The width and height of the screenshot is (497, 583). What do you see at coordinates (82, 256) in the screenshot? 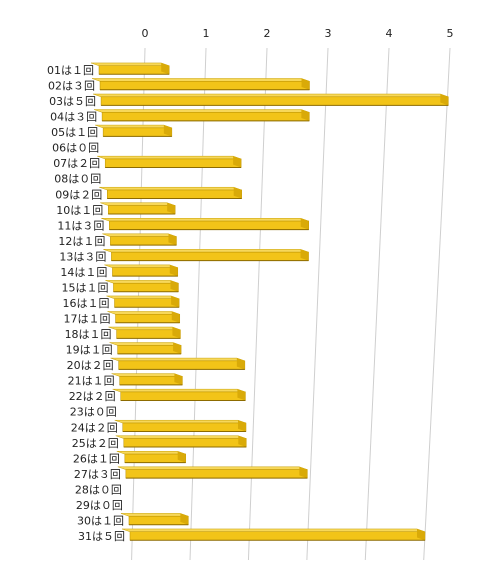
I see `category-label: 13は３回` at bounding box center [82, 256].